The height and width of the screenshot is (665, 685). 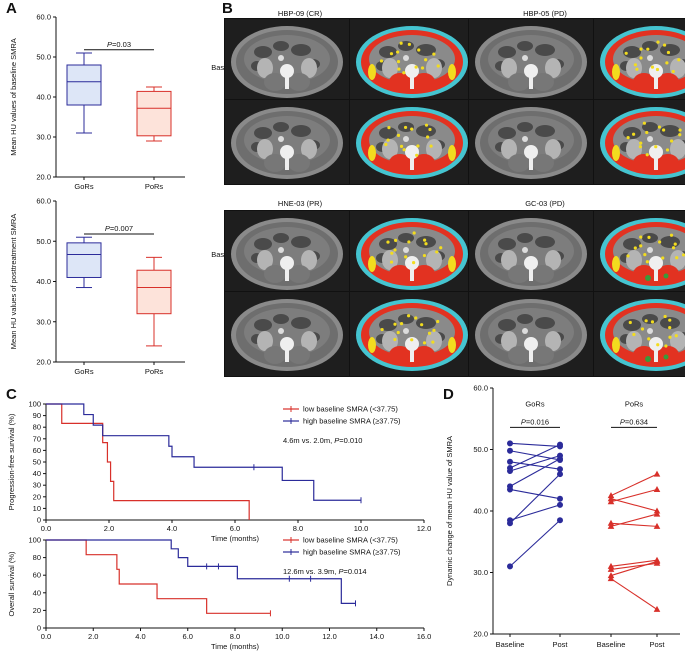 I want to click on km-annotation: 4.6m vs. 2.0m, P=0.010, so click(x=322, y=440).